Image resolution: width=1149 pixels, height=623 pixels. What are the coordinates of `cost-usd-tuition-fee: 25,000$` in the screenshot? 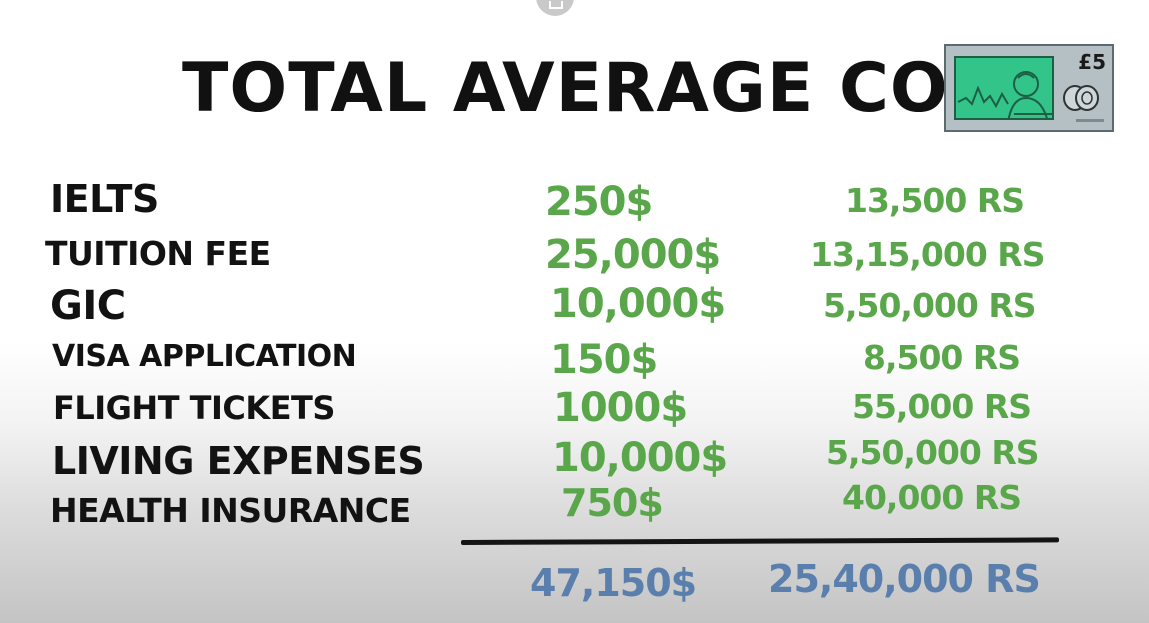 It's located at (633, 255).